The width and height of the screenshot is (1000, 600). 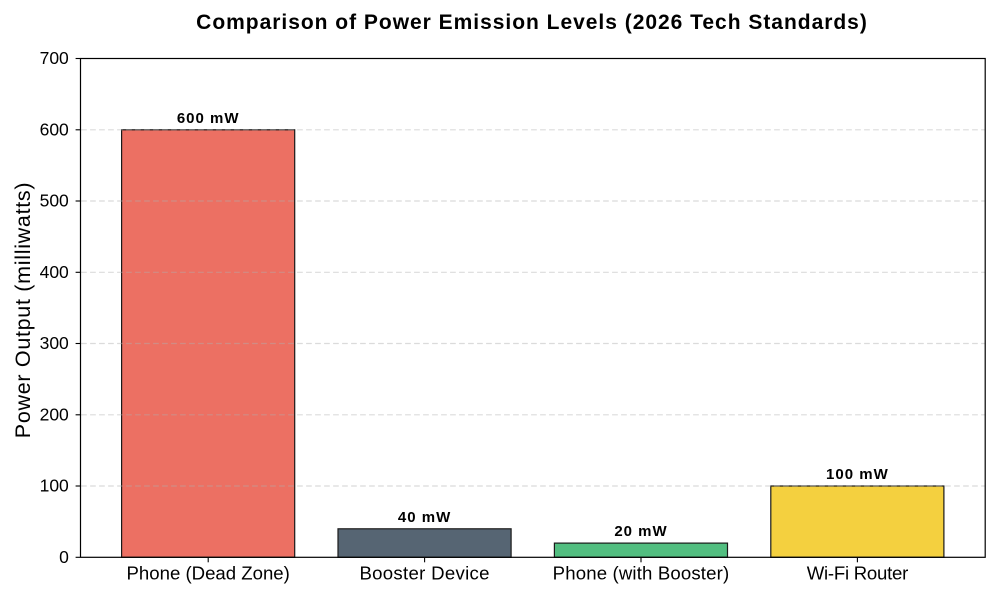 What do you see at coordinates (857, 573) in the screenshot?
I see `svg-text: Wi-Fi Router` at bounding box center [857, 573].